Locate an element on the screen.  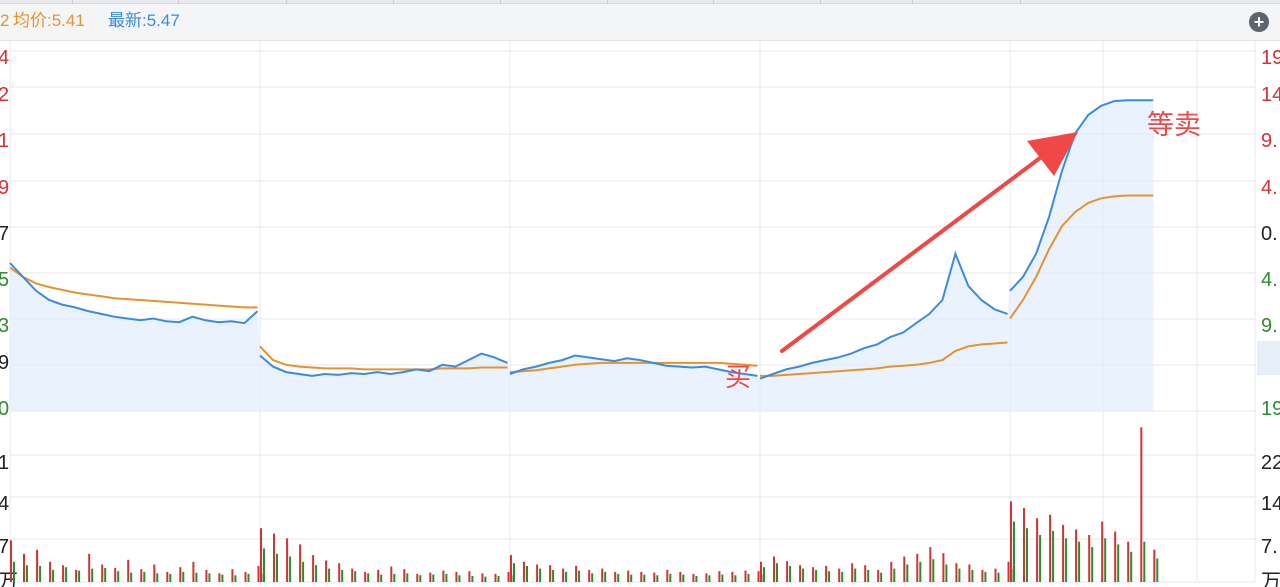
zoom-in-button: + is located at coordinates (1259, 22).